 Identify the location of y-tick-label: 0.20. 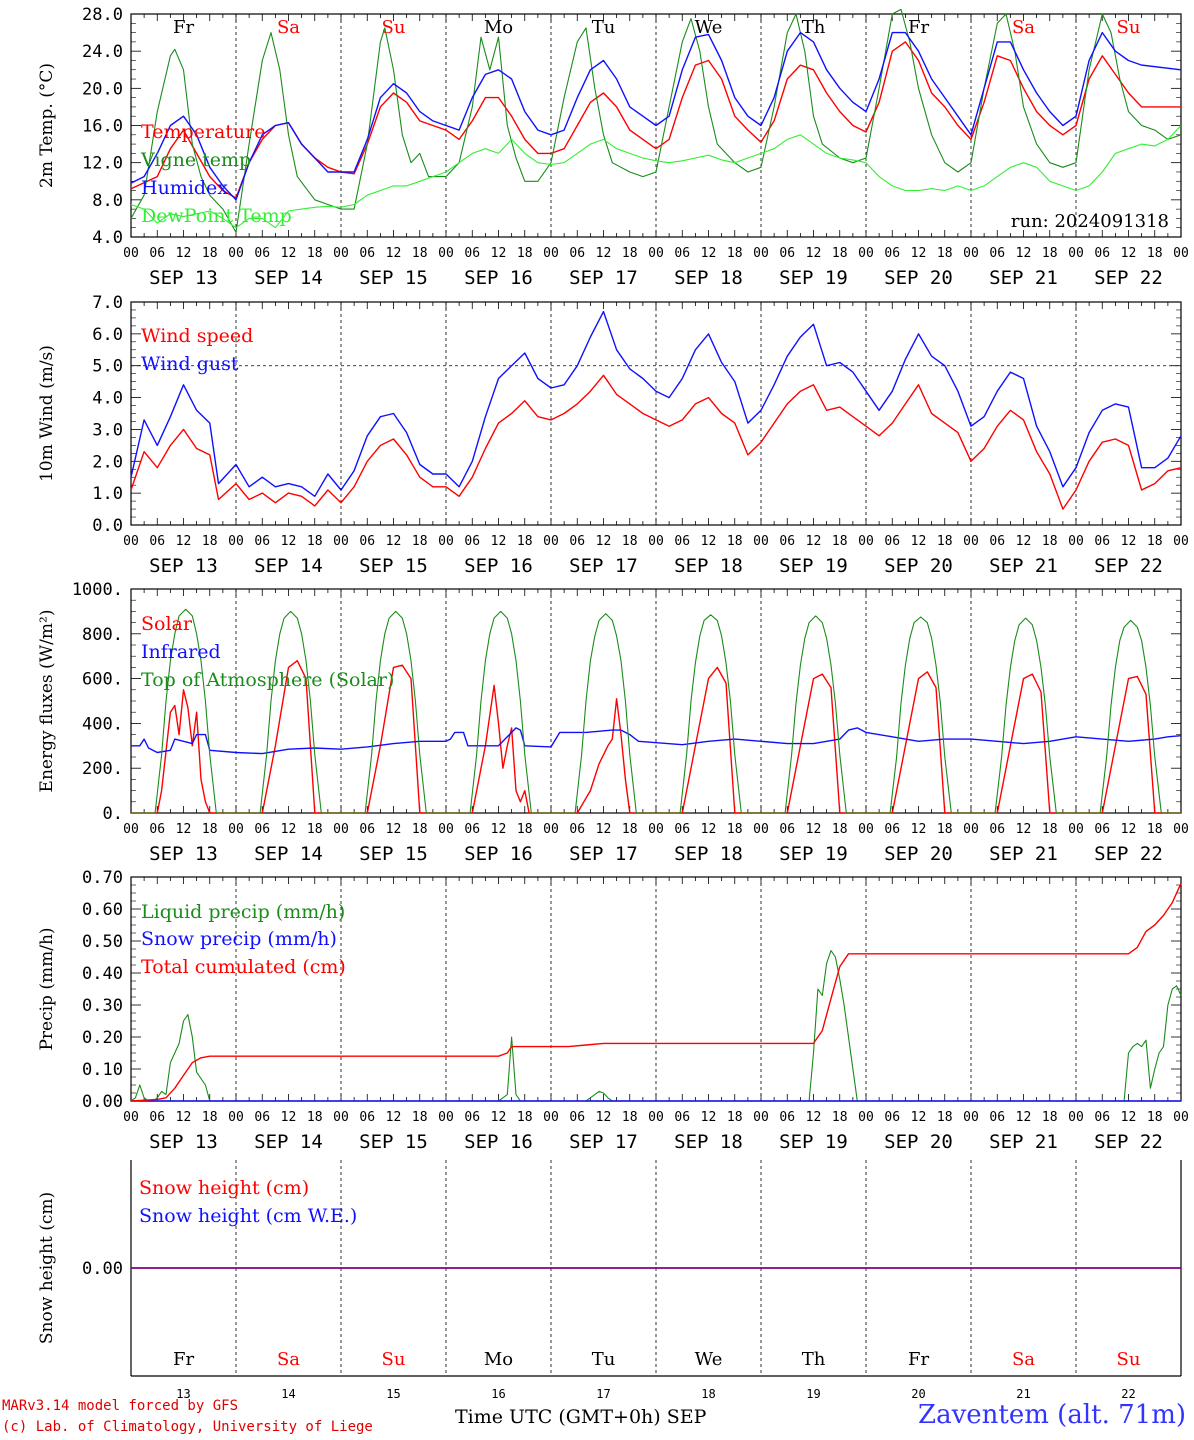
(102, 1038).